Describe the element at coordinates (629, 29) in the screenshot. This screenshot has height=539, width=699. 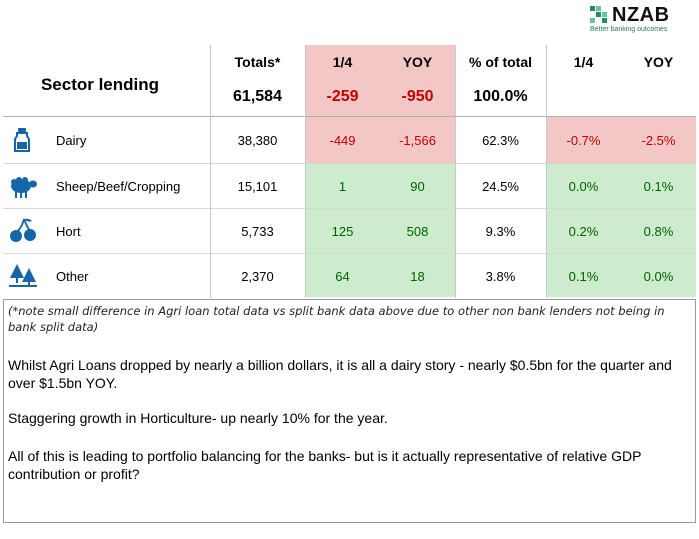
I see `brand-tagline: Better banking outcomes` at that location.